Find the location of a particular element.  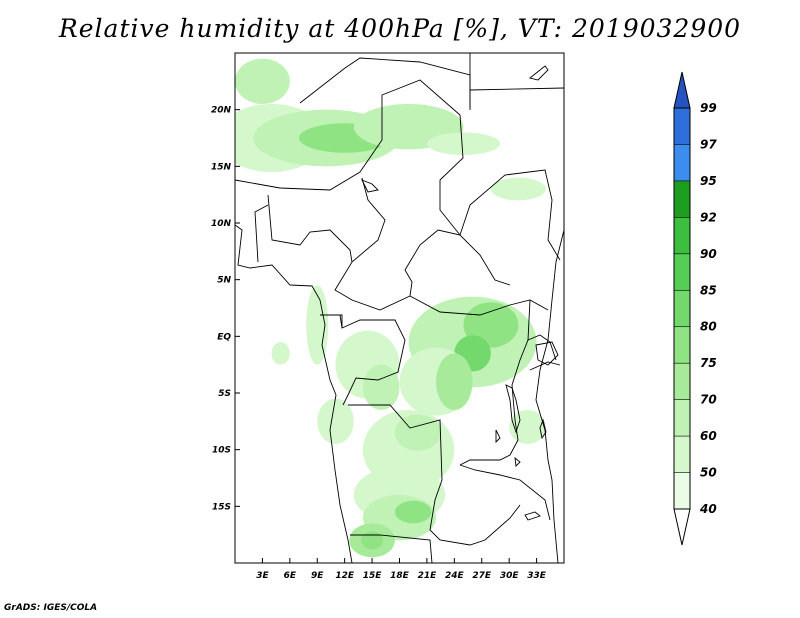

colorbar-label: 95 is located at coordinates (708, 181).